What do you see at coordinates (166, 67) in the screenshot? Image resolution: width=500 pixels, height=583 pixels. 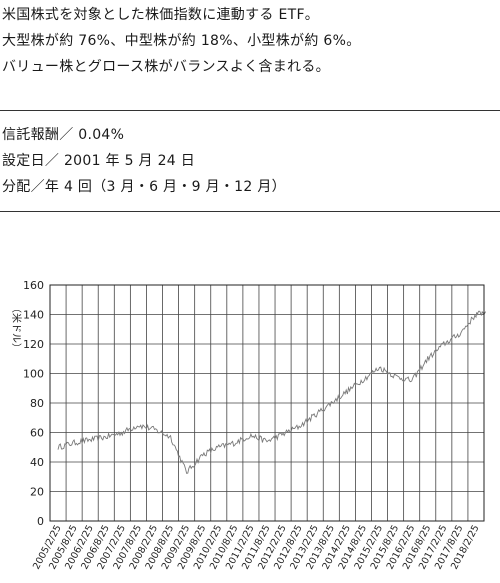 I see `description-line: バリュー株とグロース株がバランスよく含まれる。` at bounding box center [166, 67].